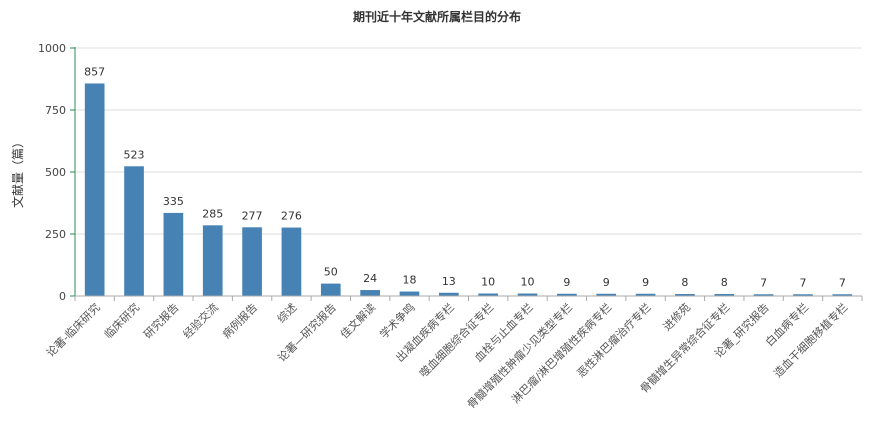  What do you see at coordinates (286, 312) in the screenshot?
I see `x-tick-label: 综述` at bounding box center [286, 312].